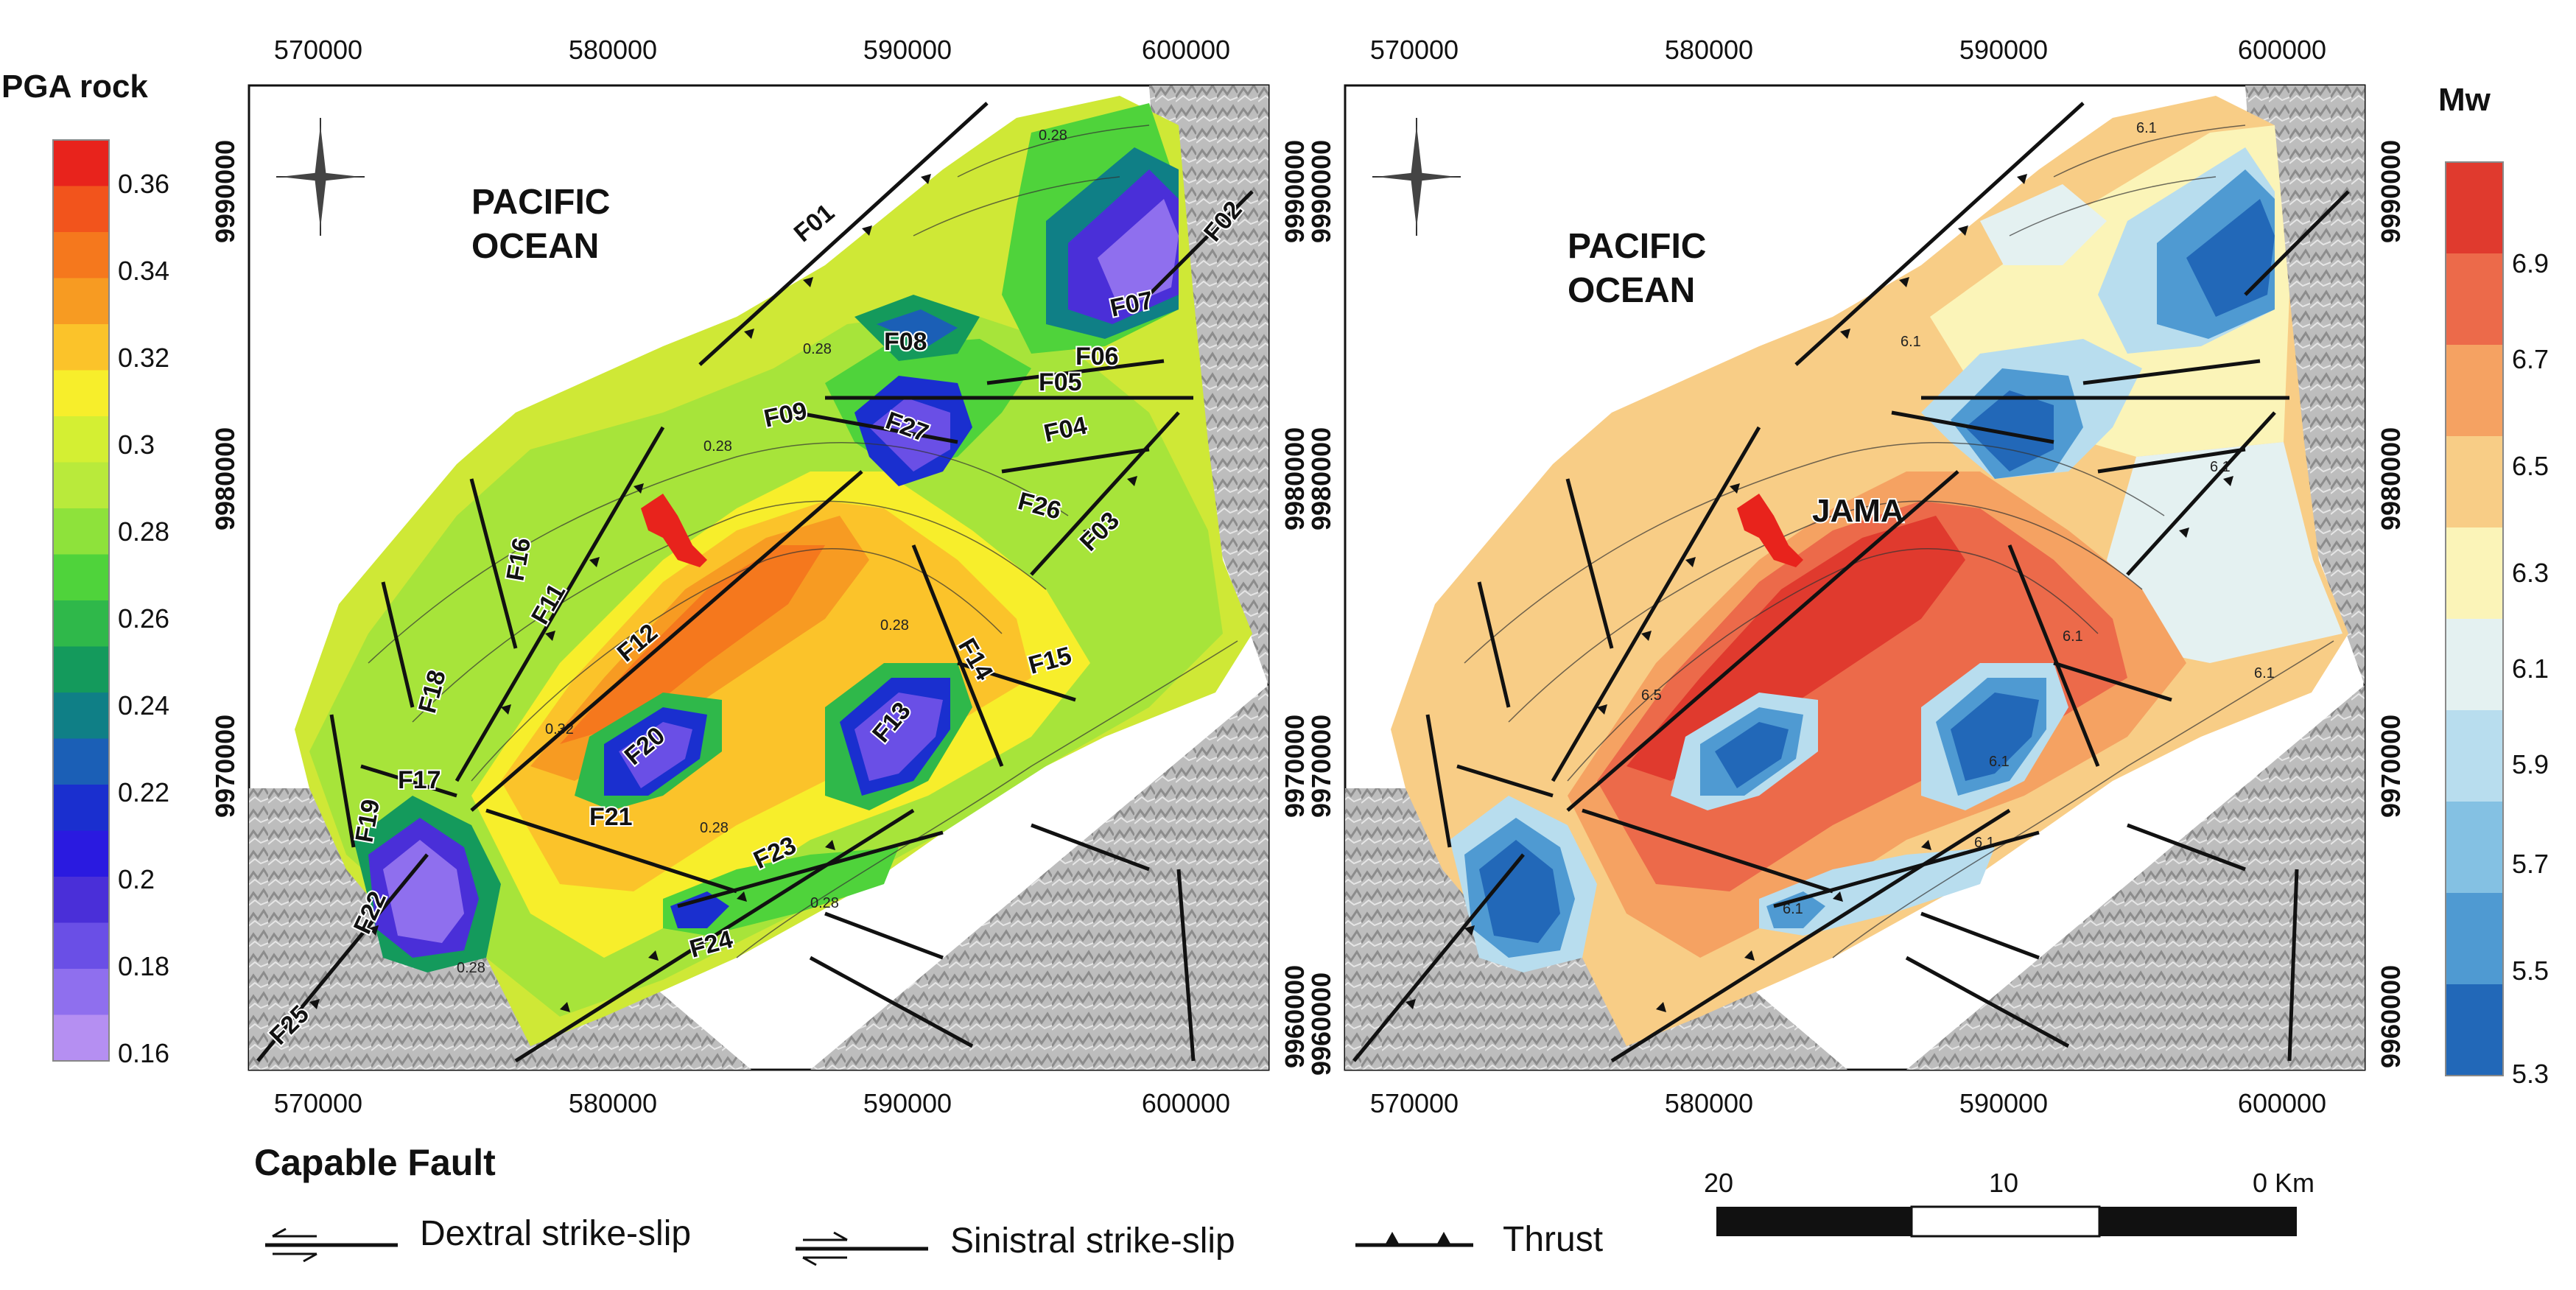 The width and height of the screenshot is (2576, 1290). Describe the element at coordinates (2464, 100) in the screenshot. I see `legend-title: Mw` at that location.